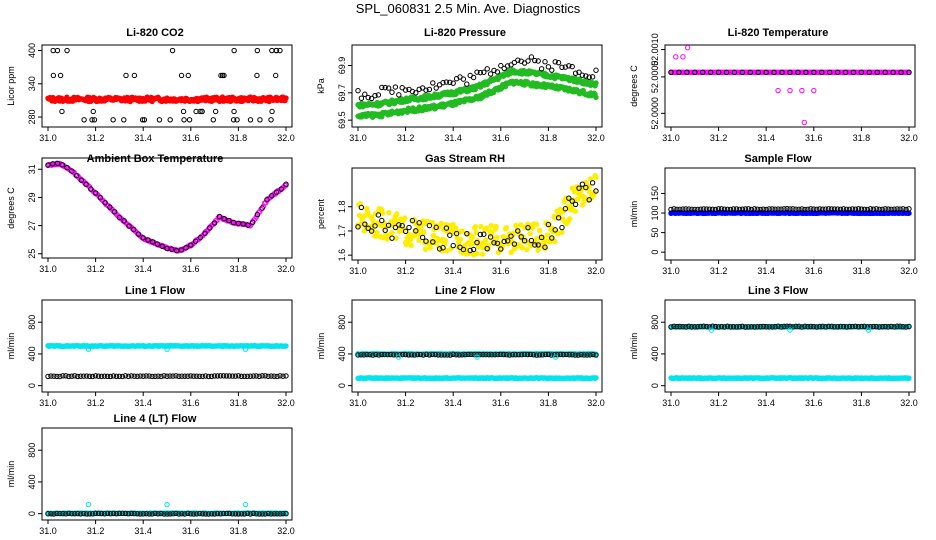 The width and height of the screenshot is (936, 540). What do you see at coordinates (32, 117) in the screenshot?
I see `y-tick-label: 280` at bounding box center [32, 117].